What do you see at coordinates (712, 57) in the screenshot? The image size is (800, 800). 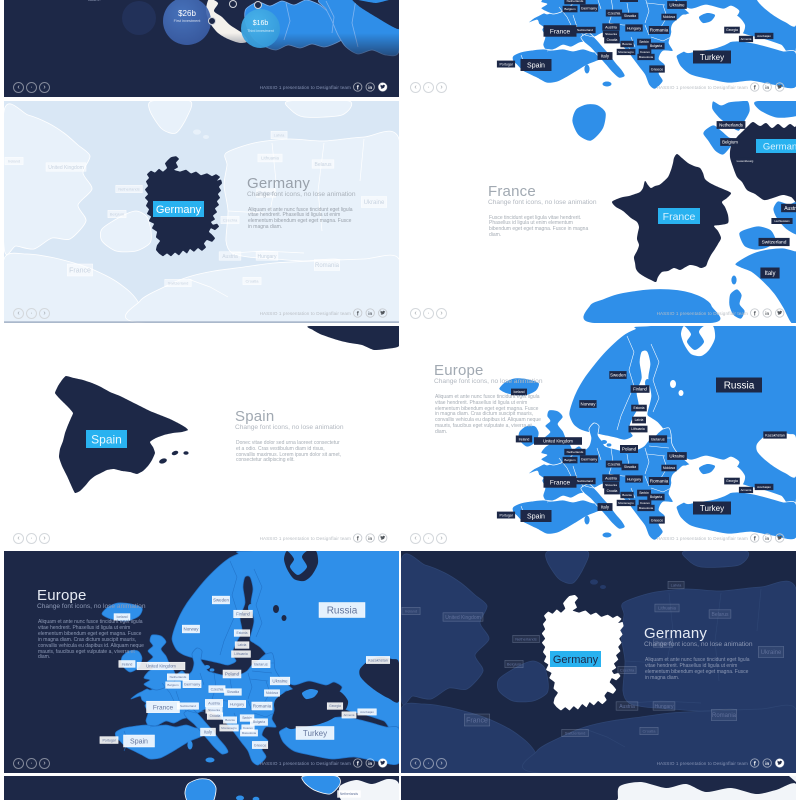 I see `svg-text: Turkey` at bounding box center [712, 57].